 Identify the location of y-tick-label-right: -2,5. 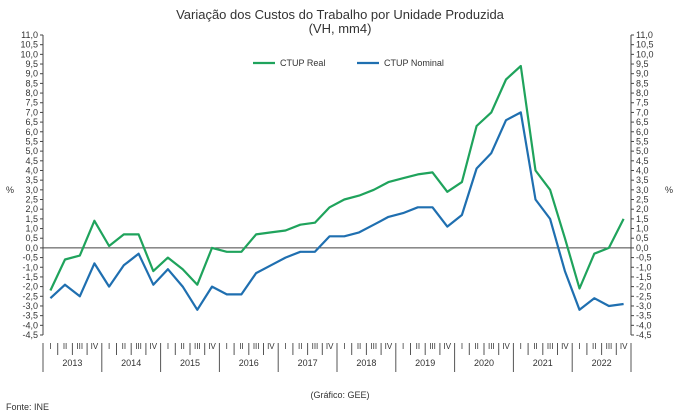
(644, 296).